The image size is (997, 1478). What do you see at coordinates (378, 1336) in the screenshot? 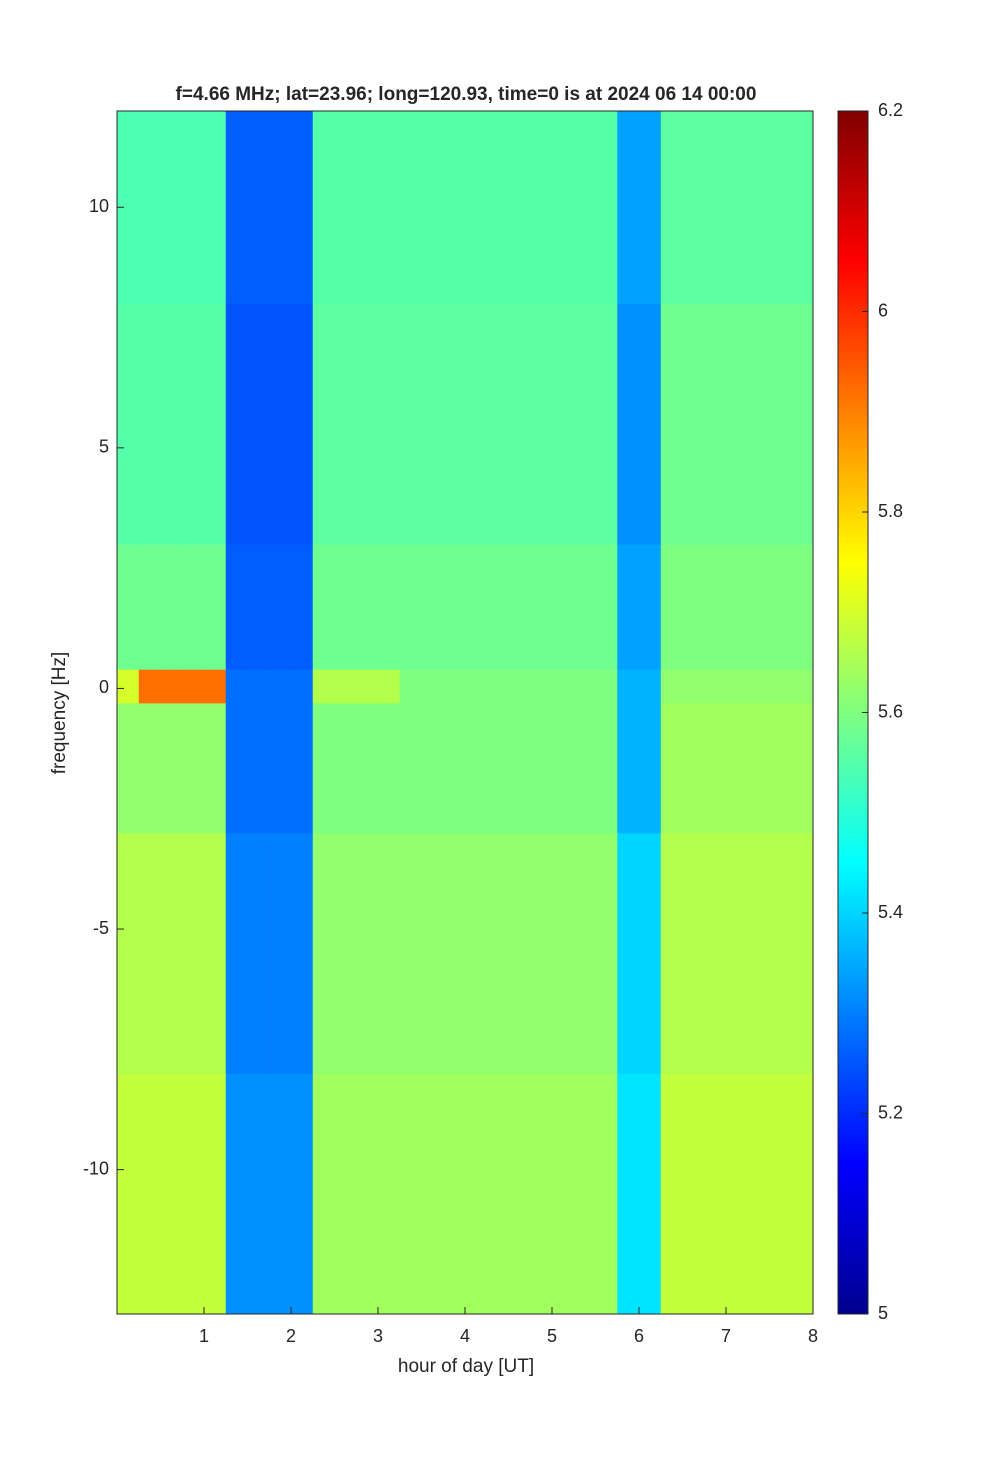
I see `x-tick-label: 3` at bounding box center [378, 1336].